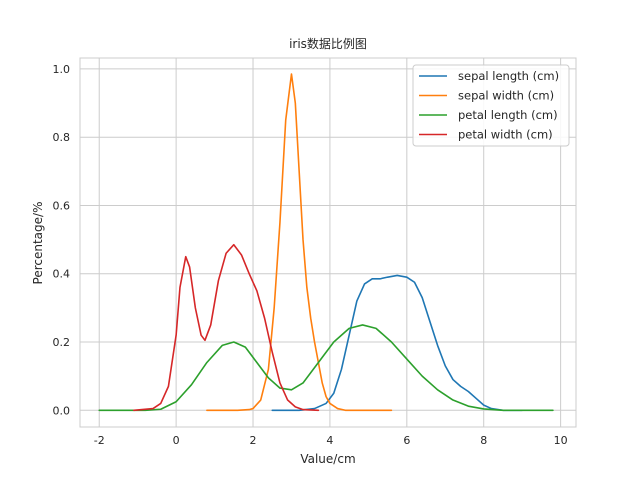  I want to click on x-axis-ticks: -2 0 2 4 6 8 10, so click(331, 440).